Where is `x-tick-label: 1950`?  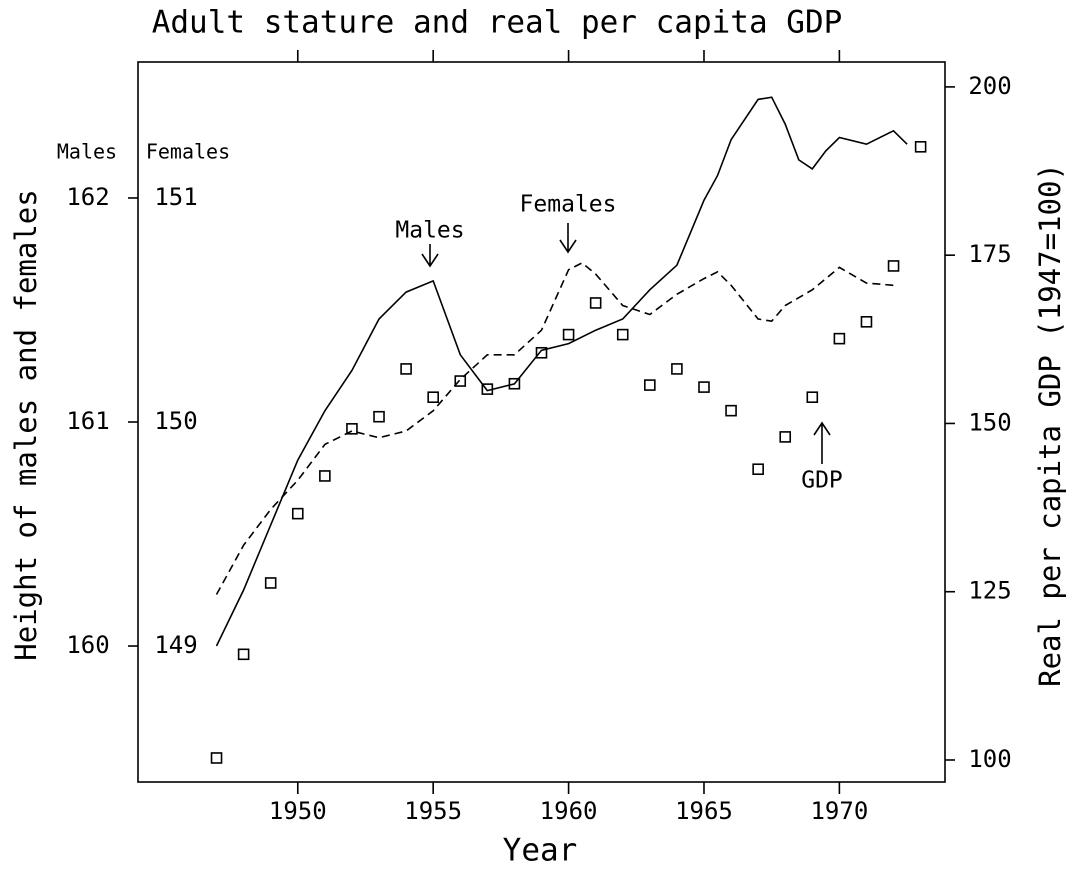
x-tick-label: 1950 is located at coordinates (298, 811).